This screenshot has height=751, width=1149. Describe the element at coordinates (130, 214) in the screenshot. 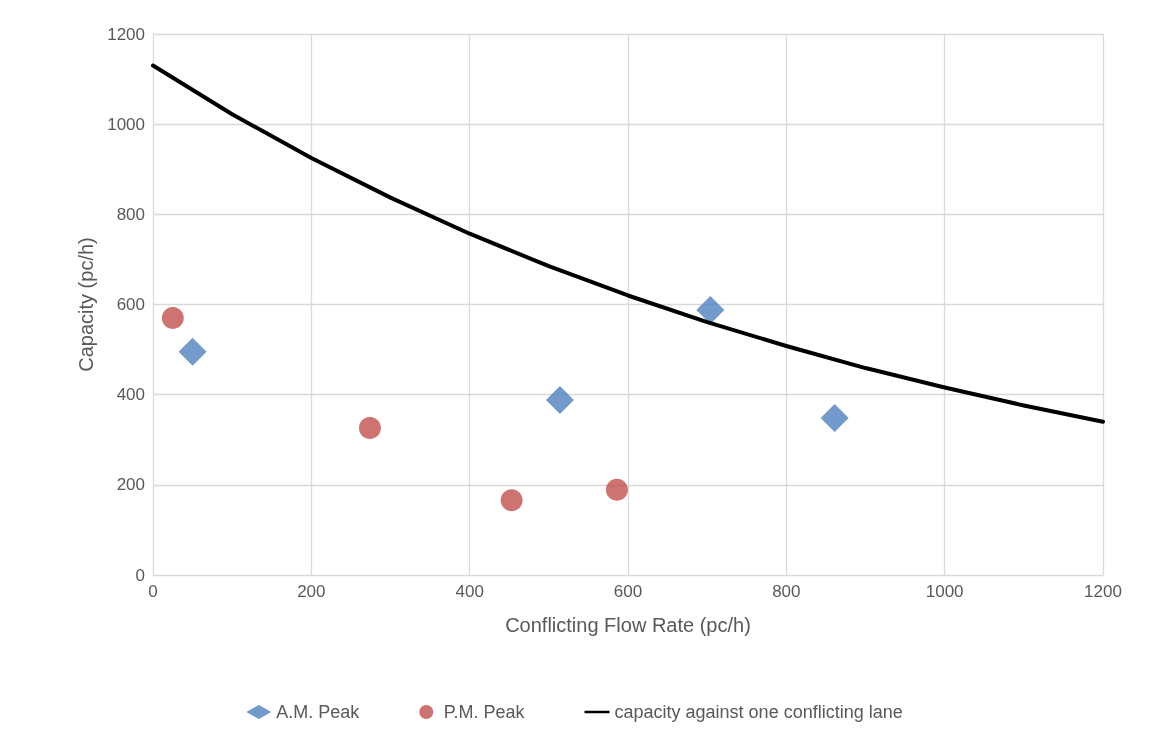

I see `y-tick-label: 800` at that location.